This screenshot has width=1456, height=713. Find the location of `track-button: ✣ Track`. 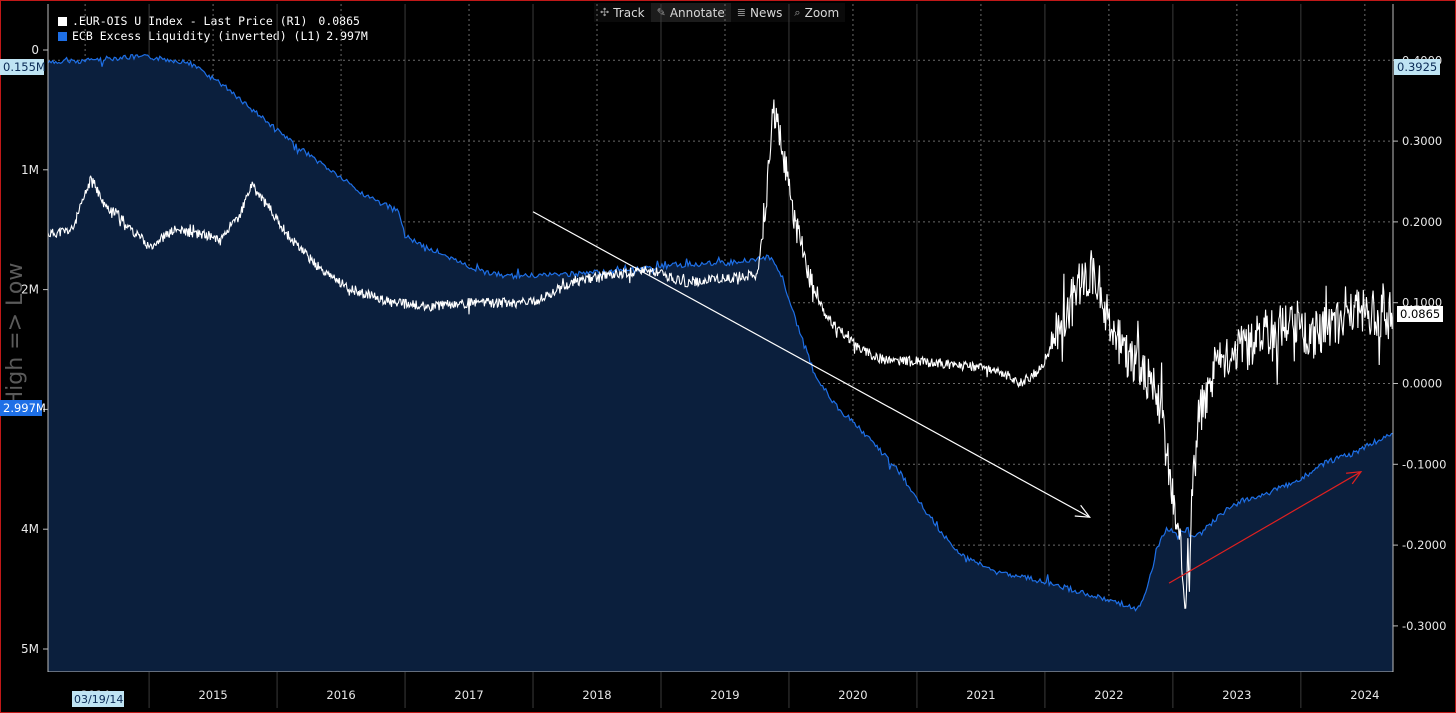

track-button: ✣ Track is located at coordinates (622, 12).